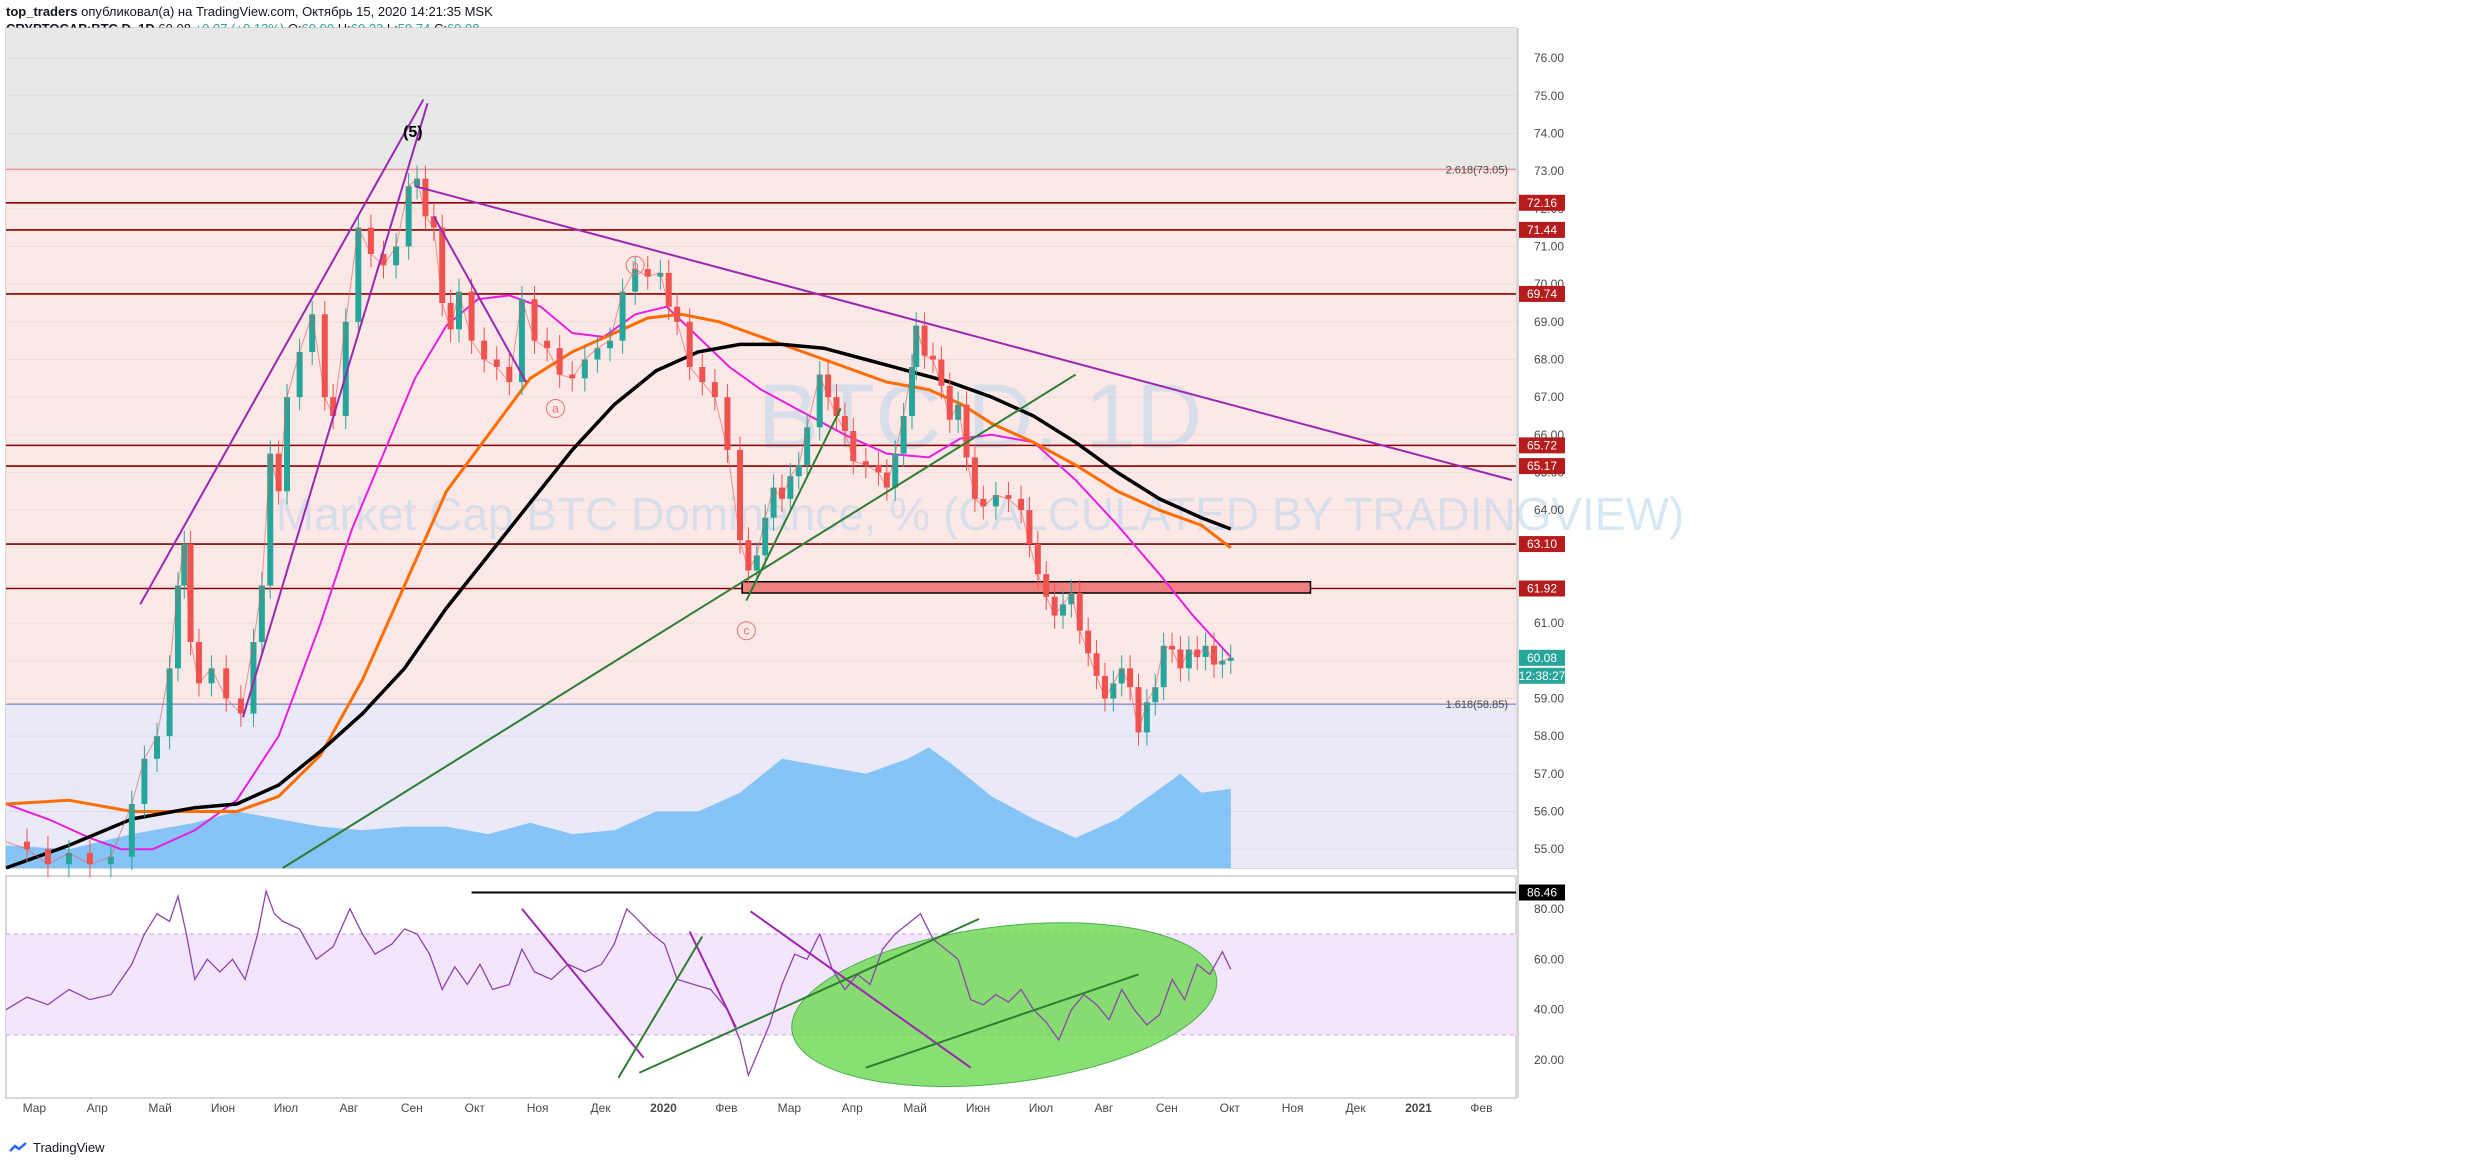  What do you see at coordinates (1549, 322) in the screenshot?
I see `price-tick-label: 69.00` at bounding box center [1549, 322].